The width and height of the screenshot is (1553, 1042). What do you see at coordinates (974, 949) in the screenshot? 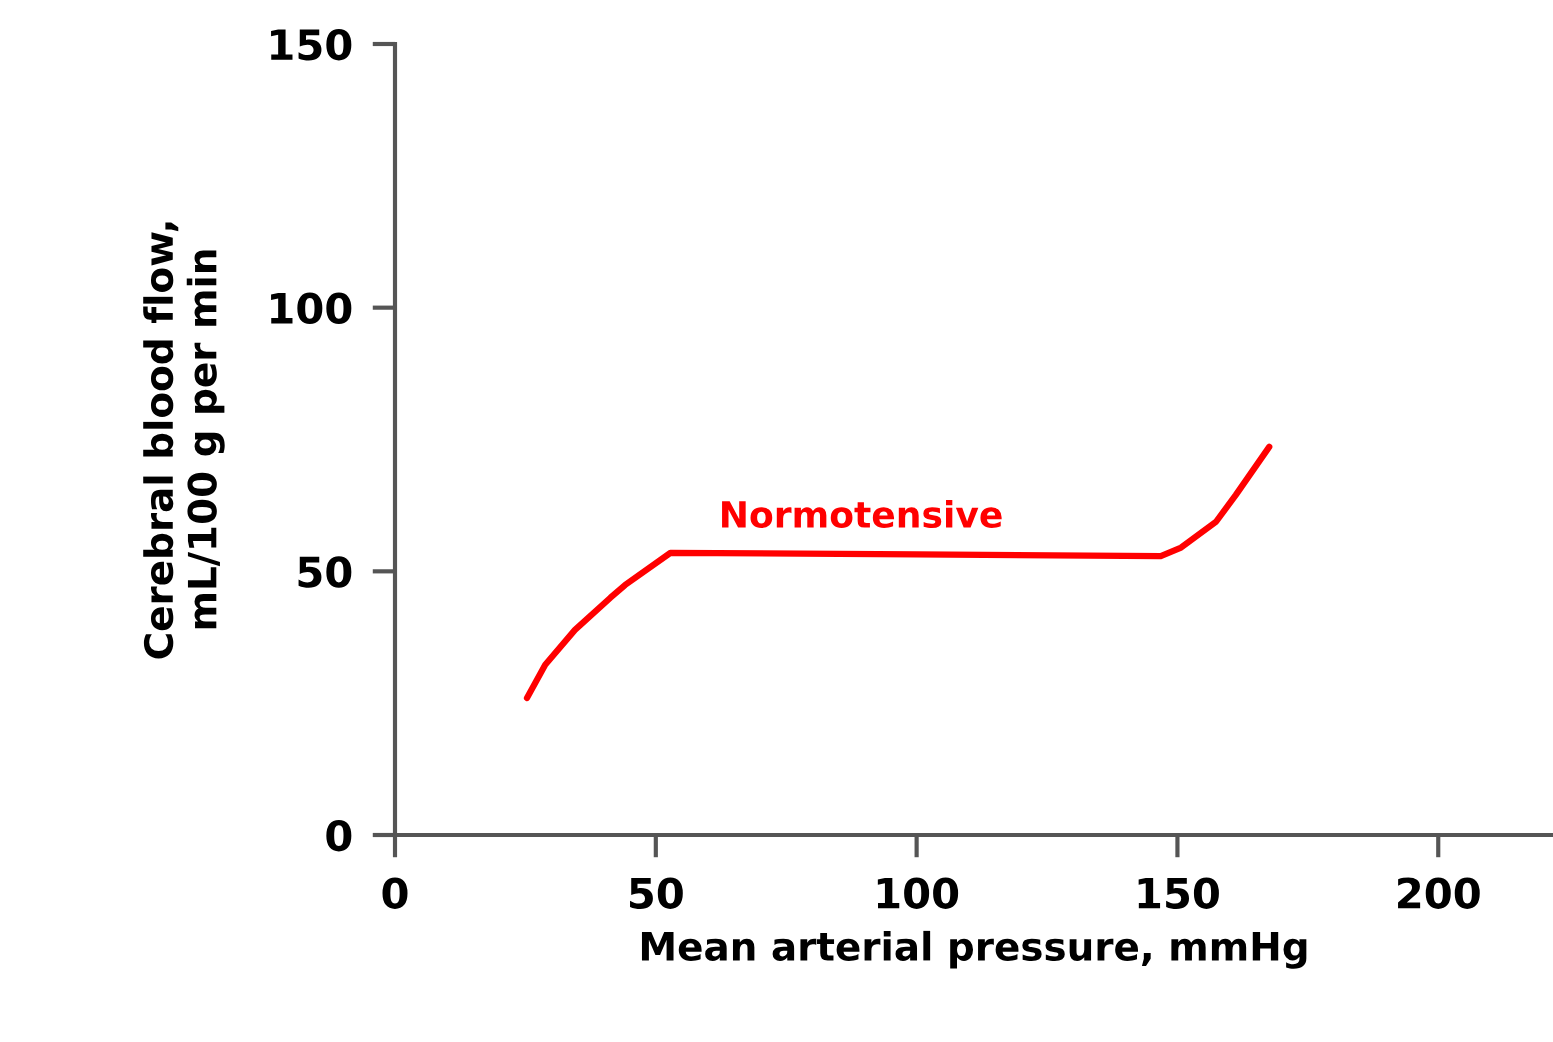
I see `x-axis-title: Mean arterial pressure, mmHg` at bounding box center [974, 949].